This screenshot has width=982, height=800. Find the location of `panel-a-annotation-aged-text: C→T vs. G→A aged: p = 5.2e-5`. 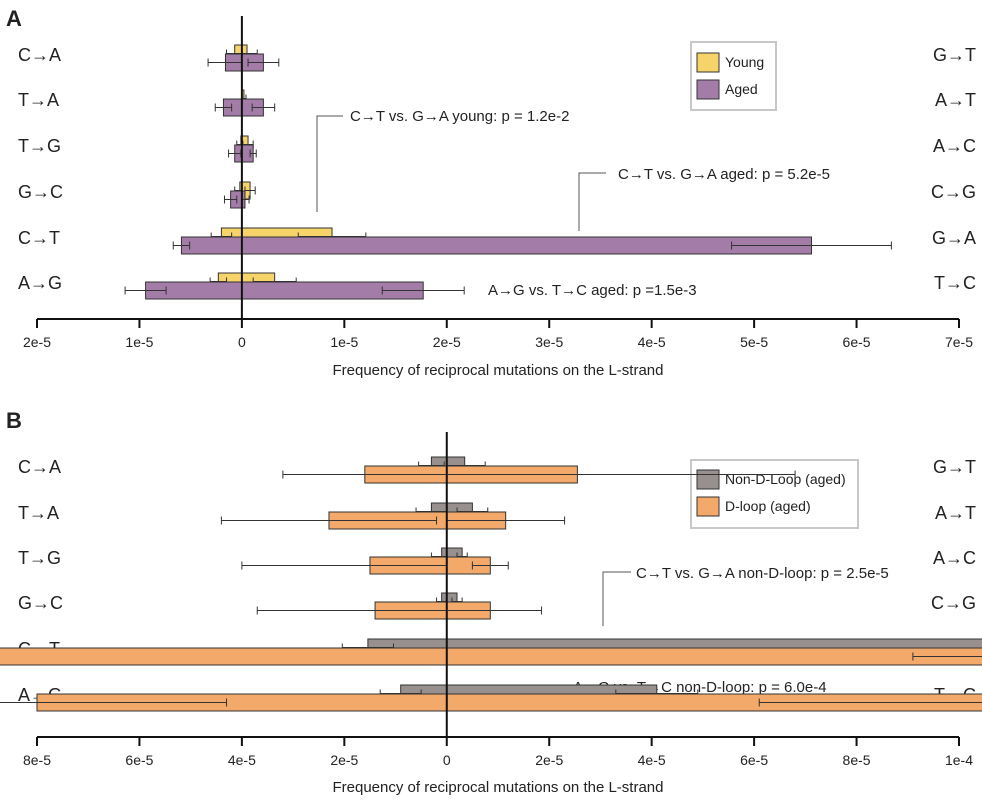

panel-a-annotation-aged-text: C→T vs. G→A aged: p = 5.2e-5 is located at coordinates (724, 174).